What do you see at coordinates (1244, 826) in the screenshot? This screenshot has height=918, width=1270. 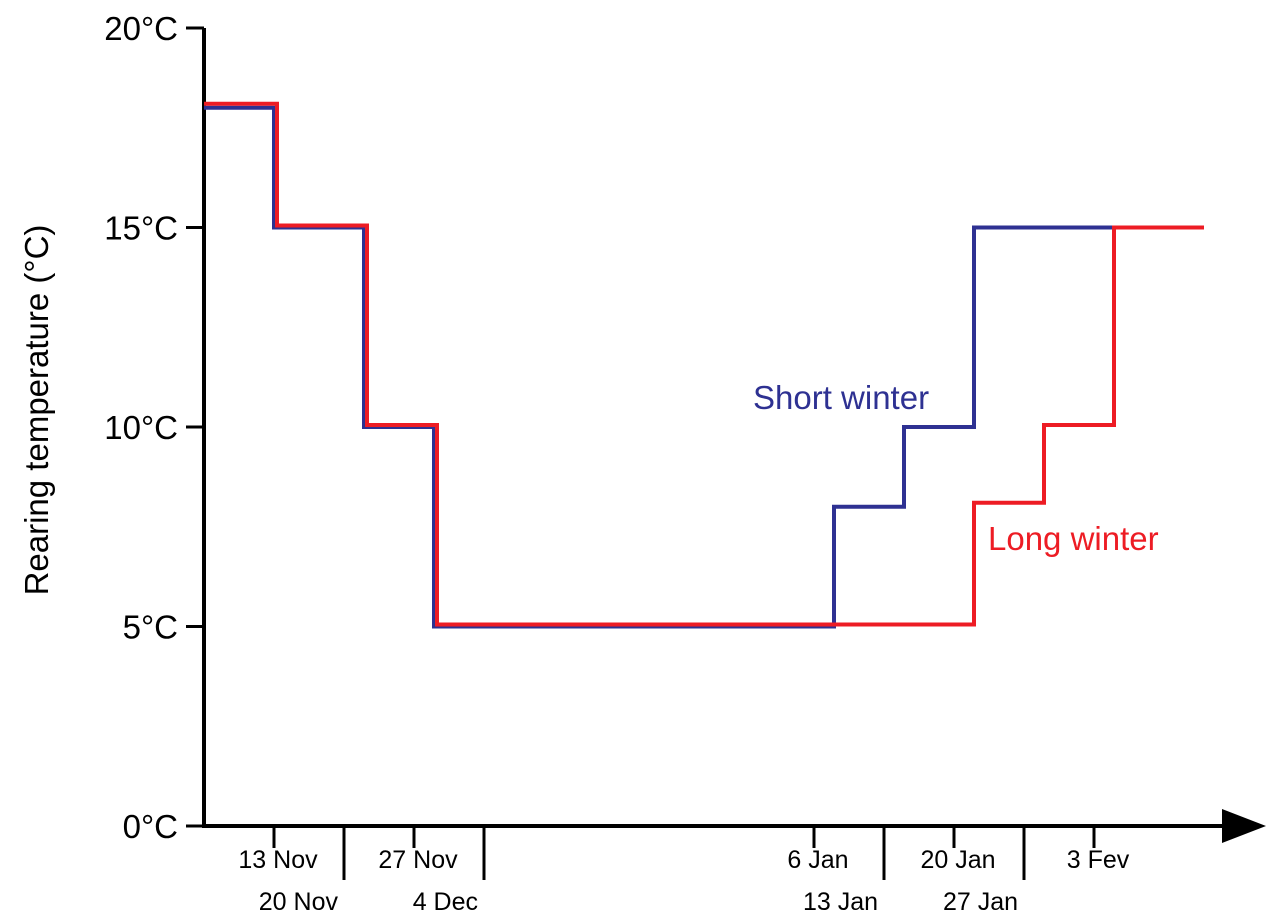 I see `x-axis-arrowhead` at bounding box center [1244, 826].